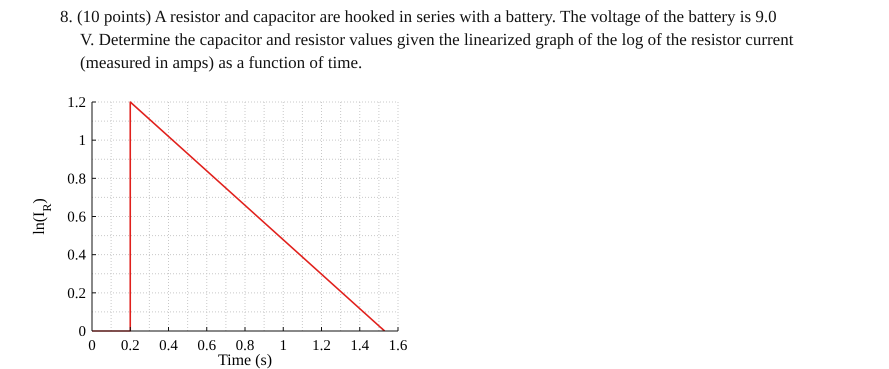  Describe the element at coordinates (168, 346) in the screenshot. I see `x-tick-label: 0.4` at that location.